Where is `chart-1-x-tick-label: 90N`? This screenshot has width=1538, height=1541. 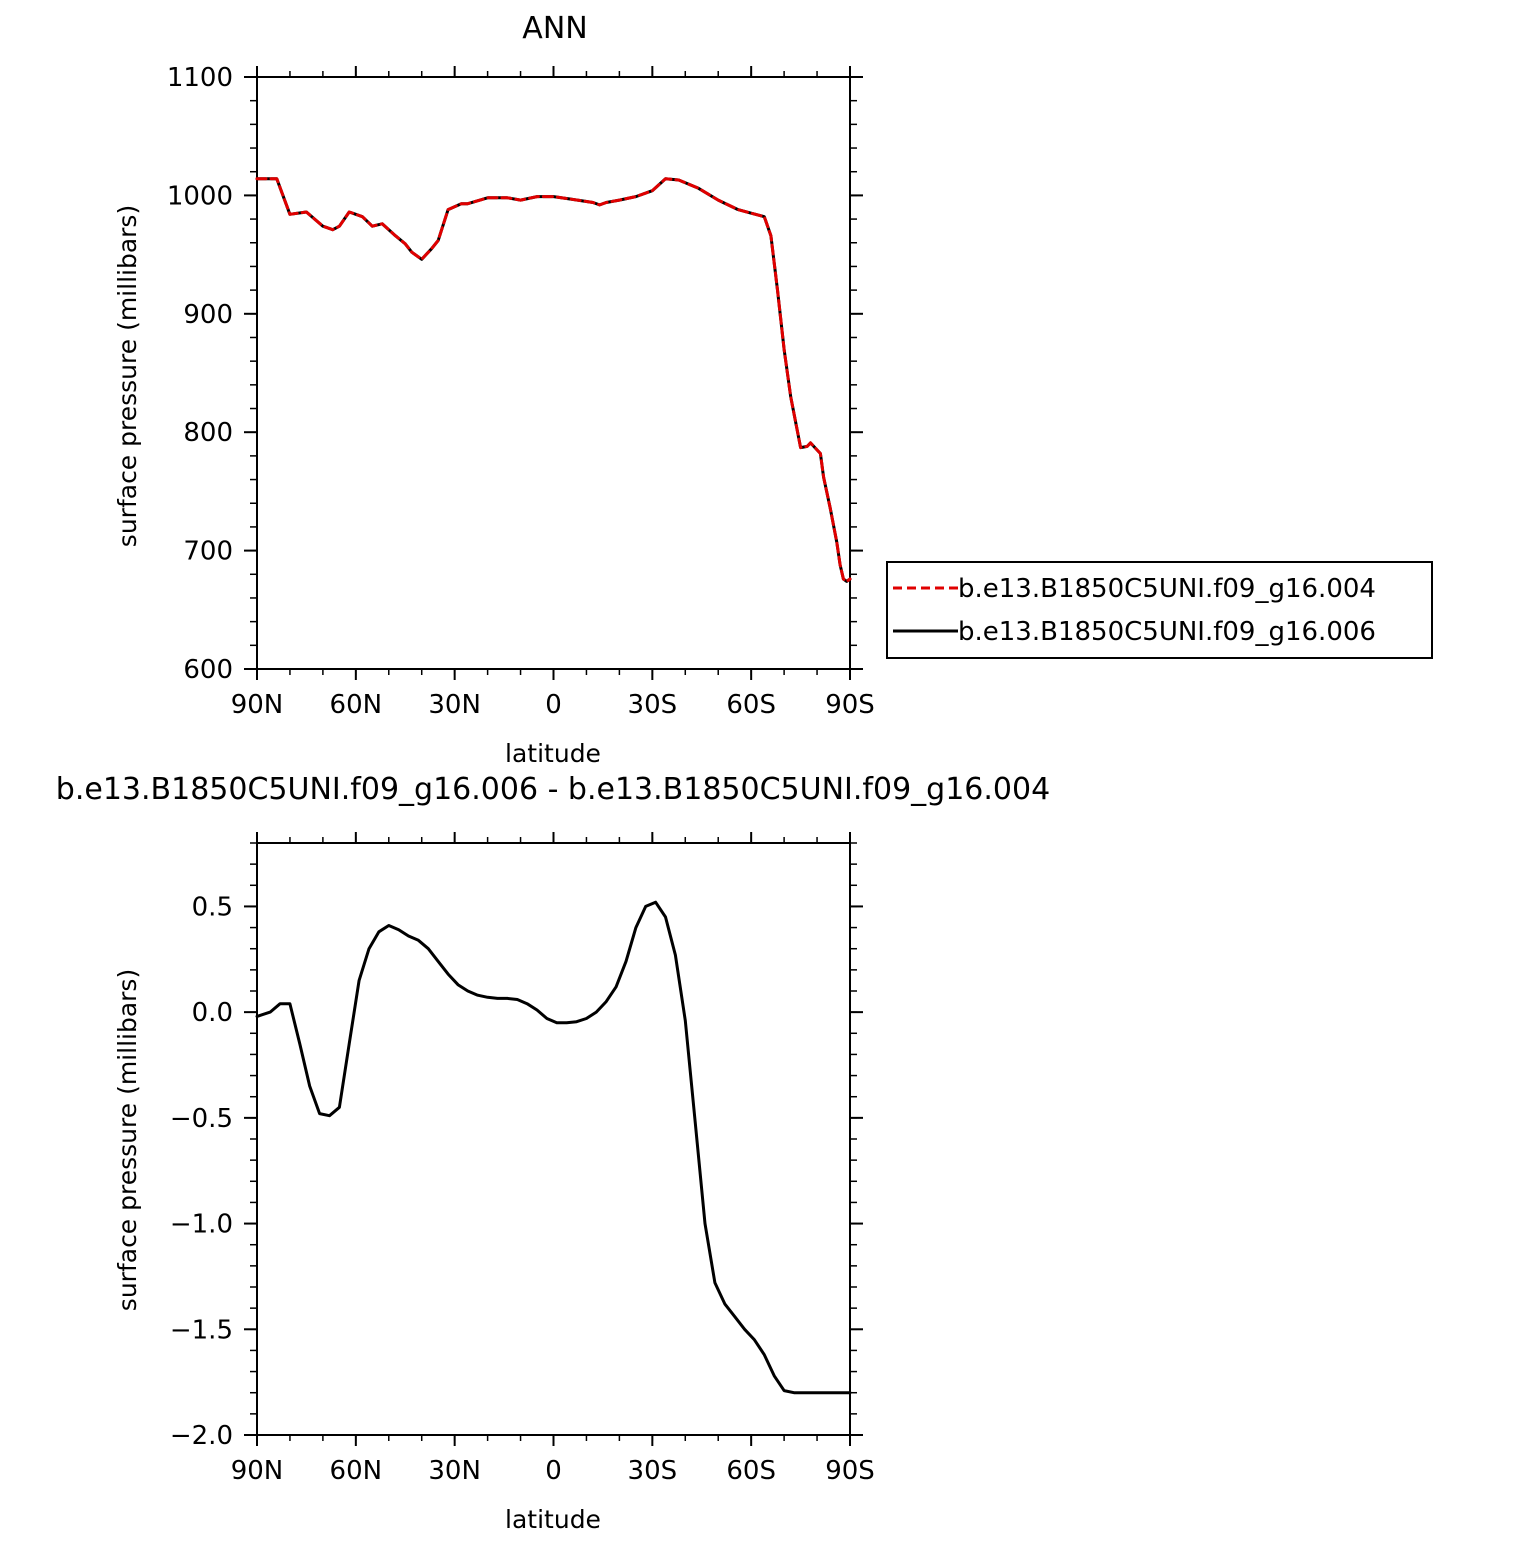
chart-1-x-tick-label: 90N is located at coordinates (257, 705).